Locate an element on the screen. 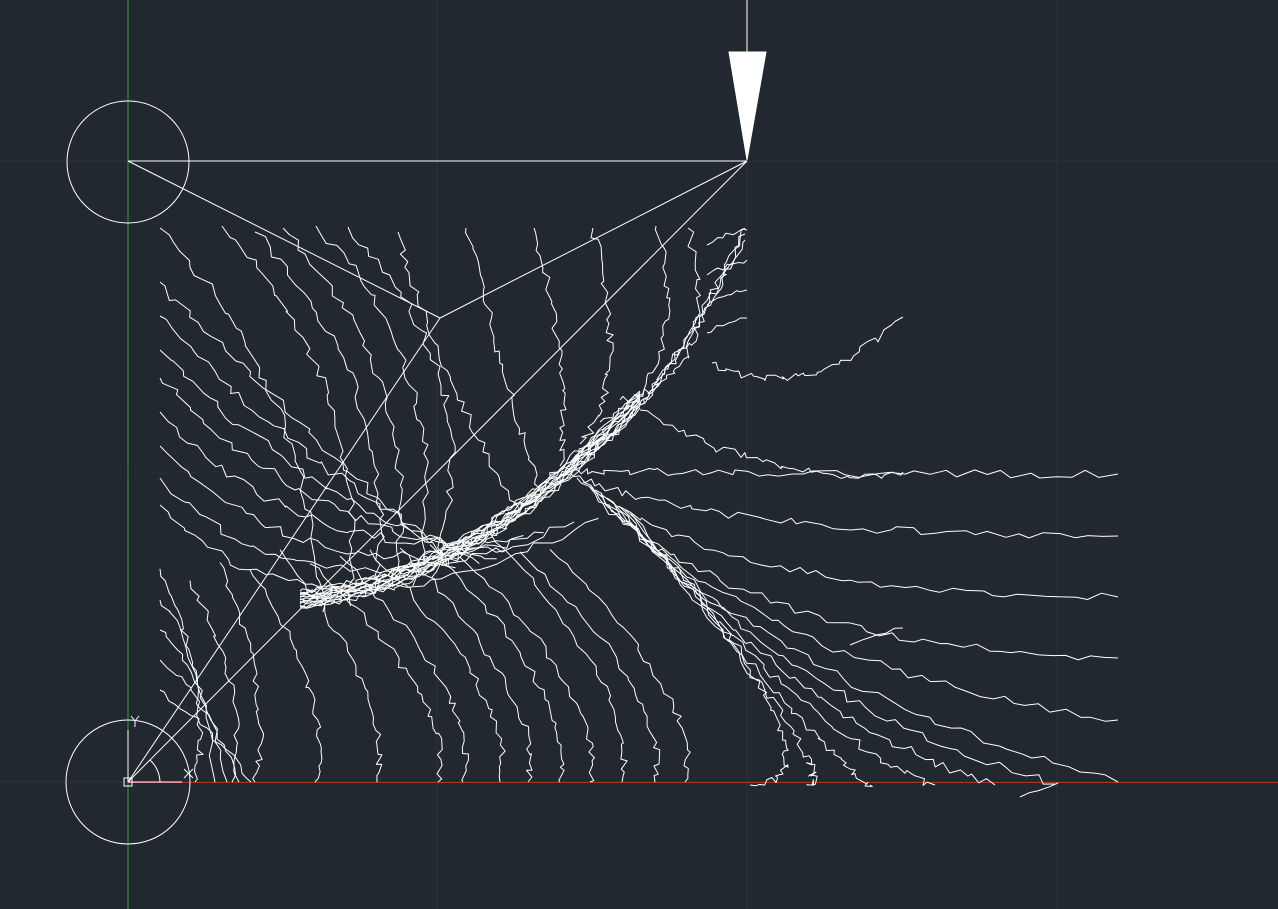 Image resolution: width=1278 pixels, height=909 pixels. ucs-origin-icon is located at coordinates (158, 751).